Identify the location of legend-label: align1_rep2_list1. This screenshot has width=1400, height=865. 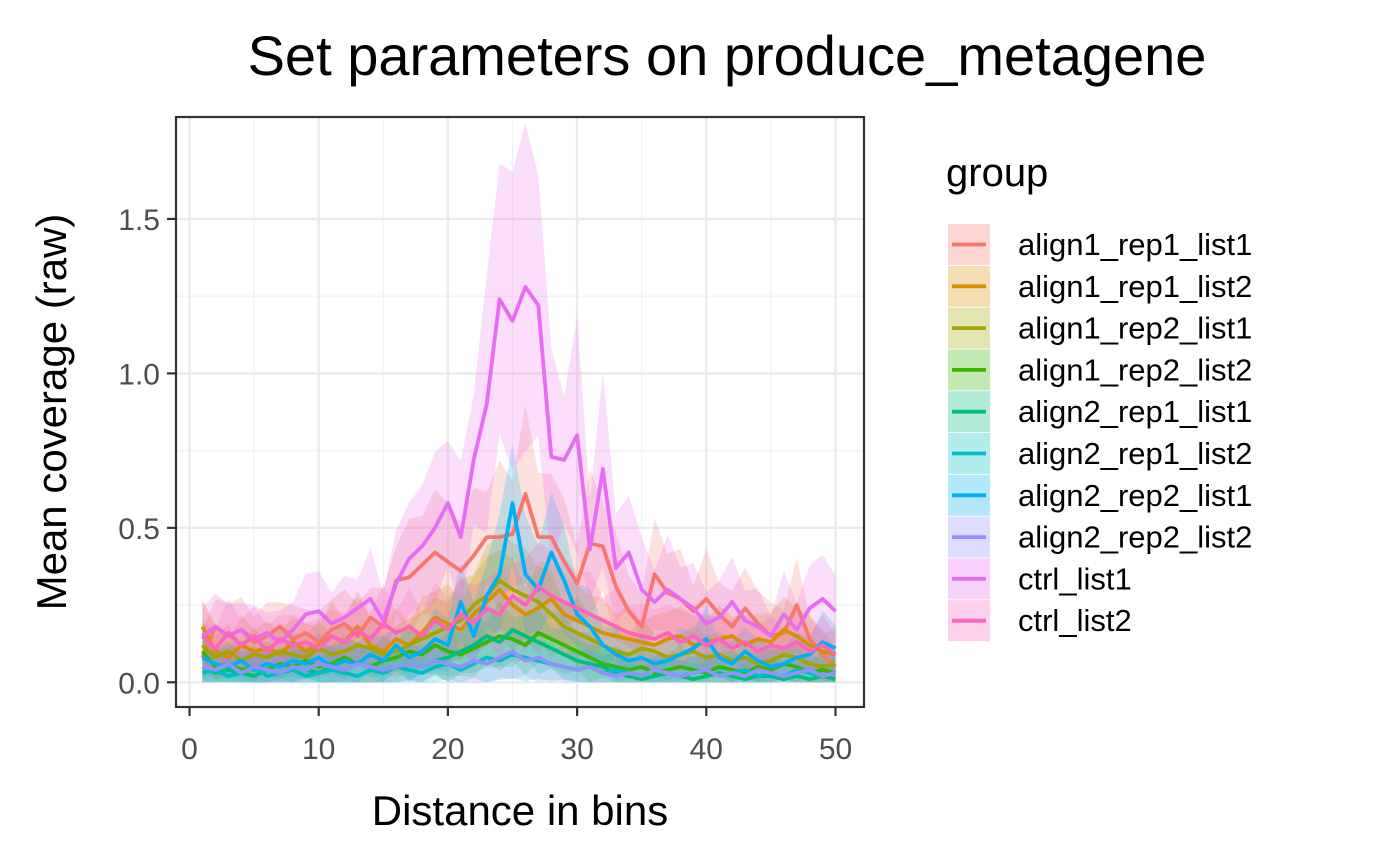
(1135, 328).